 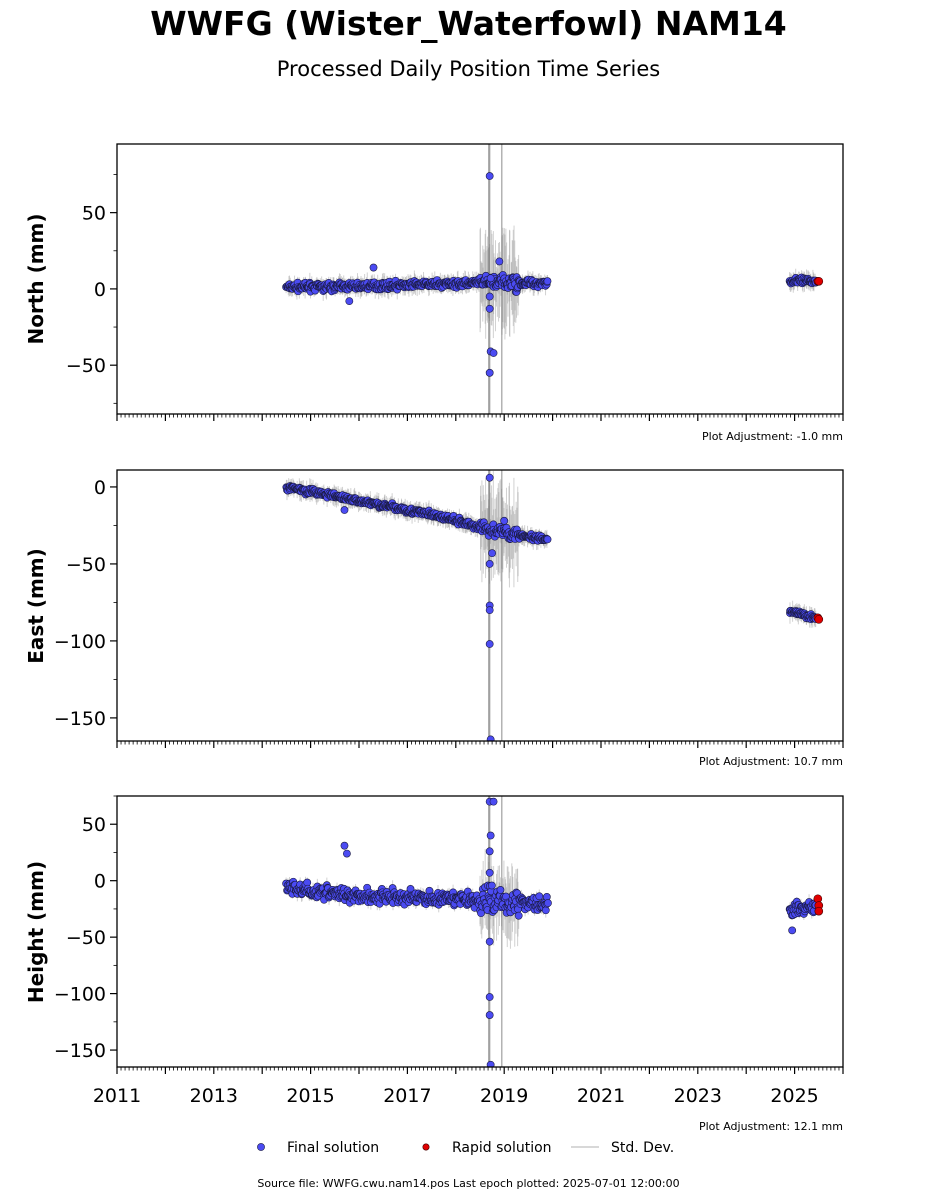 What do you see at coordinates (214, 1096) in the screenshot?
I see `x-tick-label: 2013` at bounding box center [214, 1096].